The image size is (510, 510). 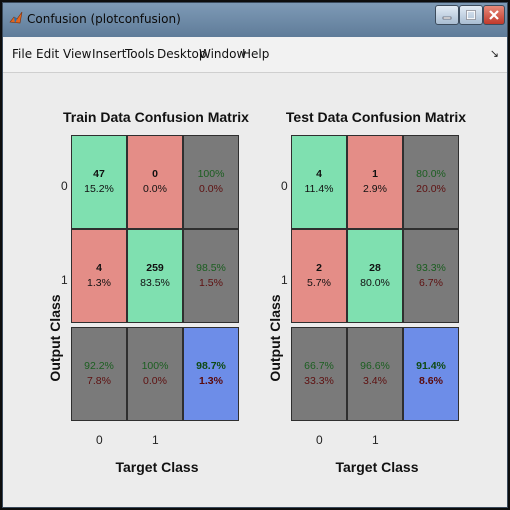 I want to click on train-chart-title: Train Data Confusion Matrix, so click(x=156, y=117).